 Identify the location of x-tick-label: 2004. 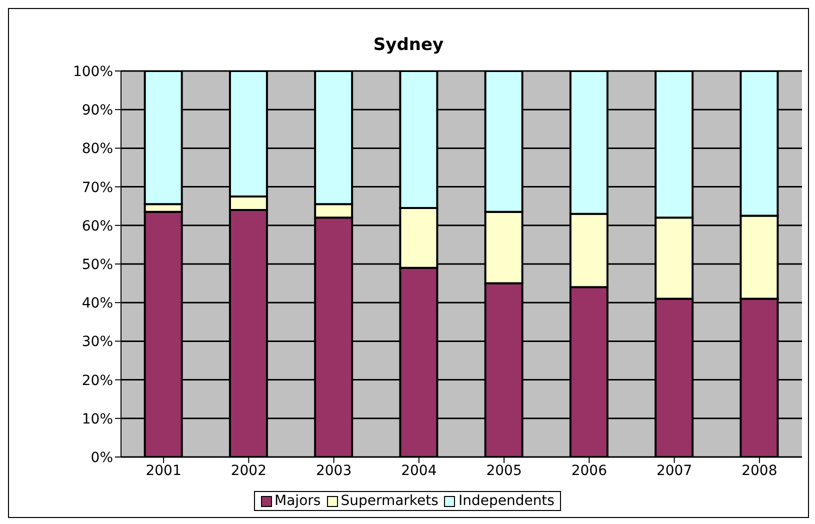
(419, 470).